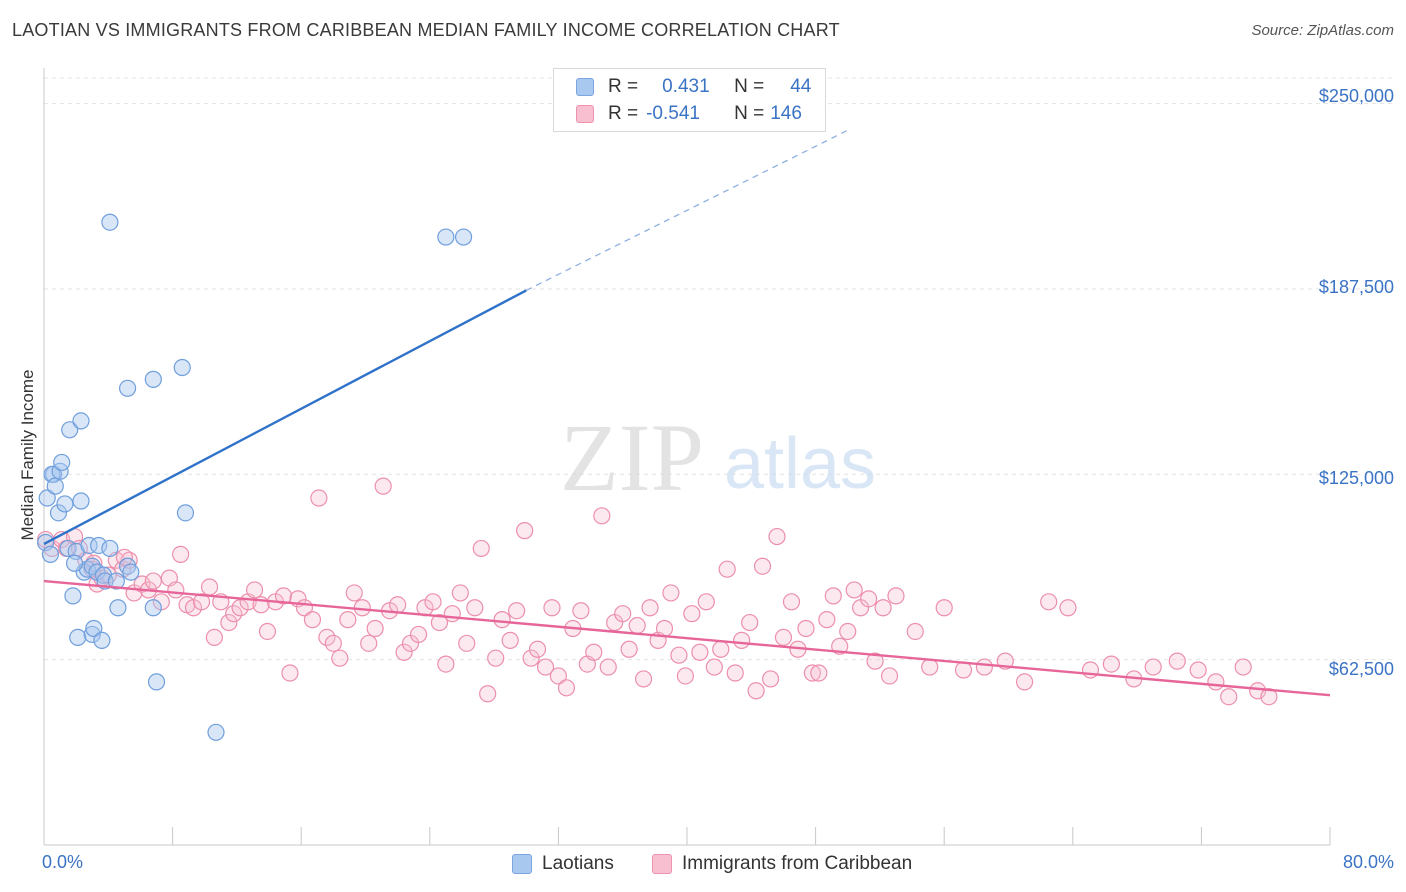 This screenshot has width=1406, height=892. I want to click on bottom-legend-swatch-pink, so click(662, 864).